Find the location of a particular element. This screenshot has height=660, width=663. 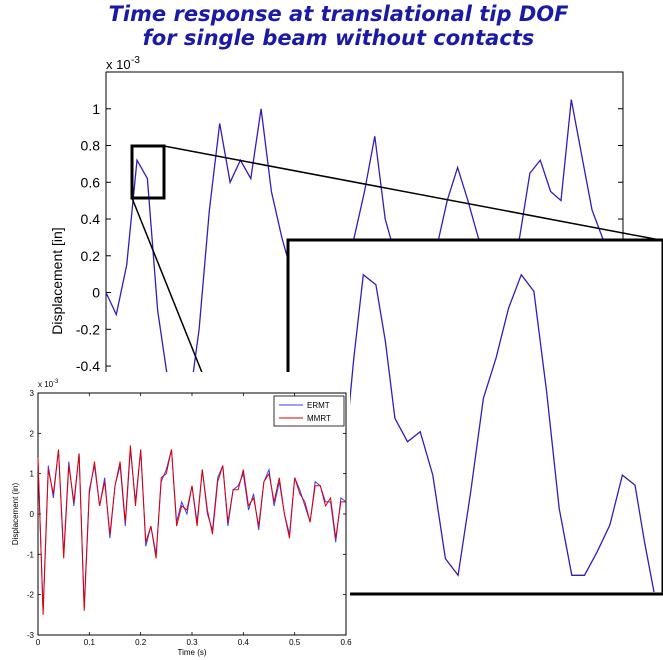

chart-title-line-2: for single beam without contacts is located at coordinates (338, 38).